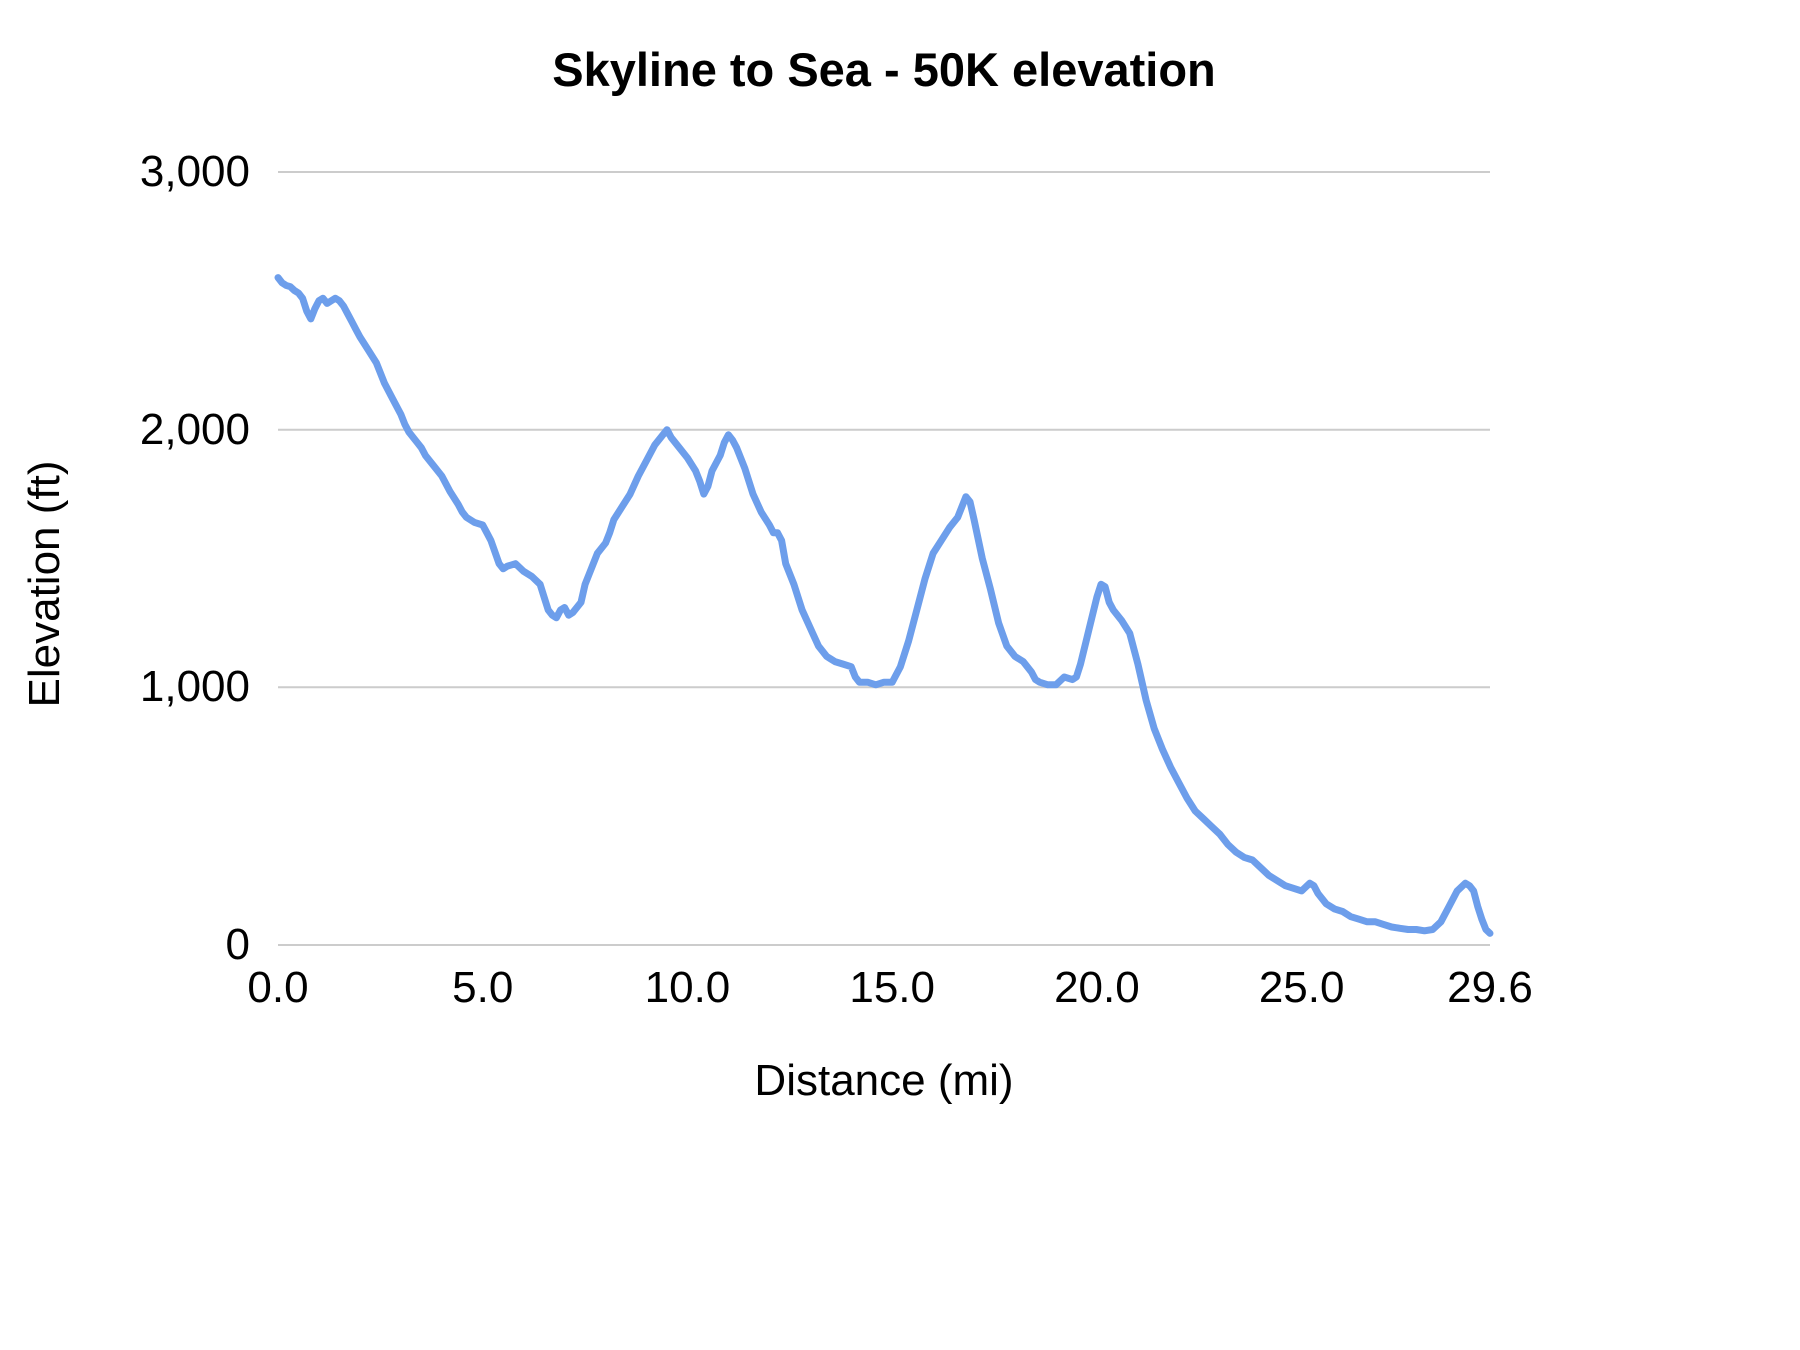 Image resolution: width=1800 pixels, height=1350 pixels. Describe the element at coordinates (237, 944) in the screenshot. I see `y-tick-label: 0` at that location.